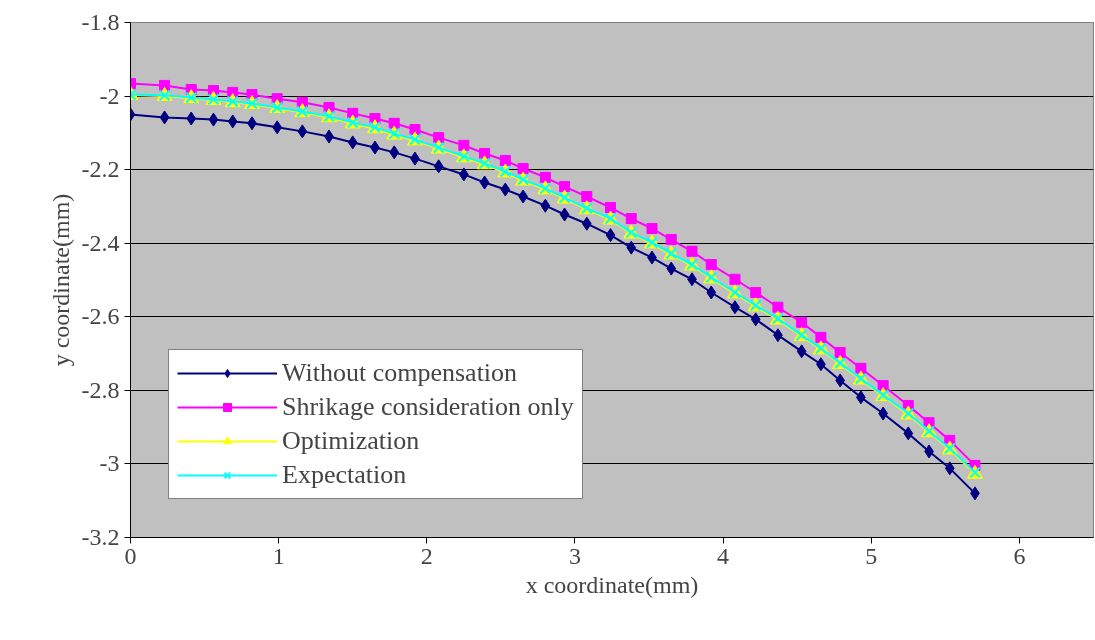 The width and height of the screenshot is (1095, 640). Describe the element at coordinates (426, 555) in the screenshot. I see `x-tick-label: 2` at that location.